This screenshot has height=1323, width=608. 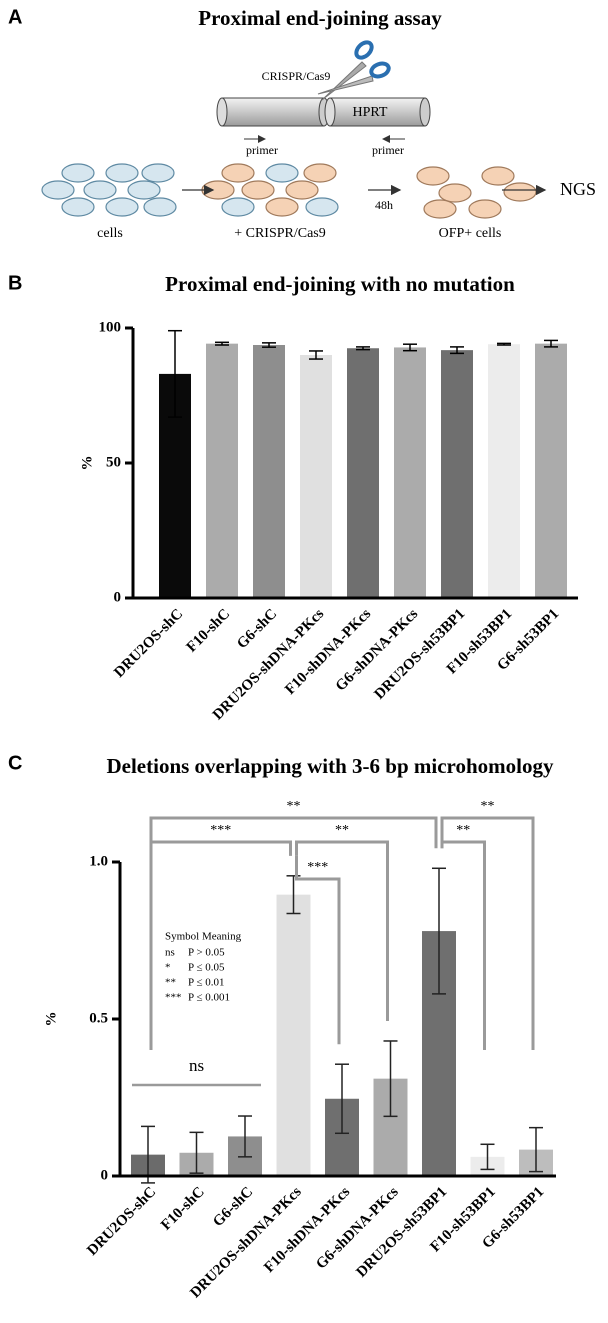 What do you see at coordinates (98, 1018) in the screenshot?
I see `y-tick-label: 0.5` at bounding box center [98, 1018].